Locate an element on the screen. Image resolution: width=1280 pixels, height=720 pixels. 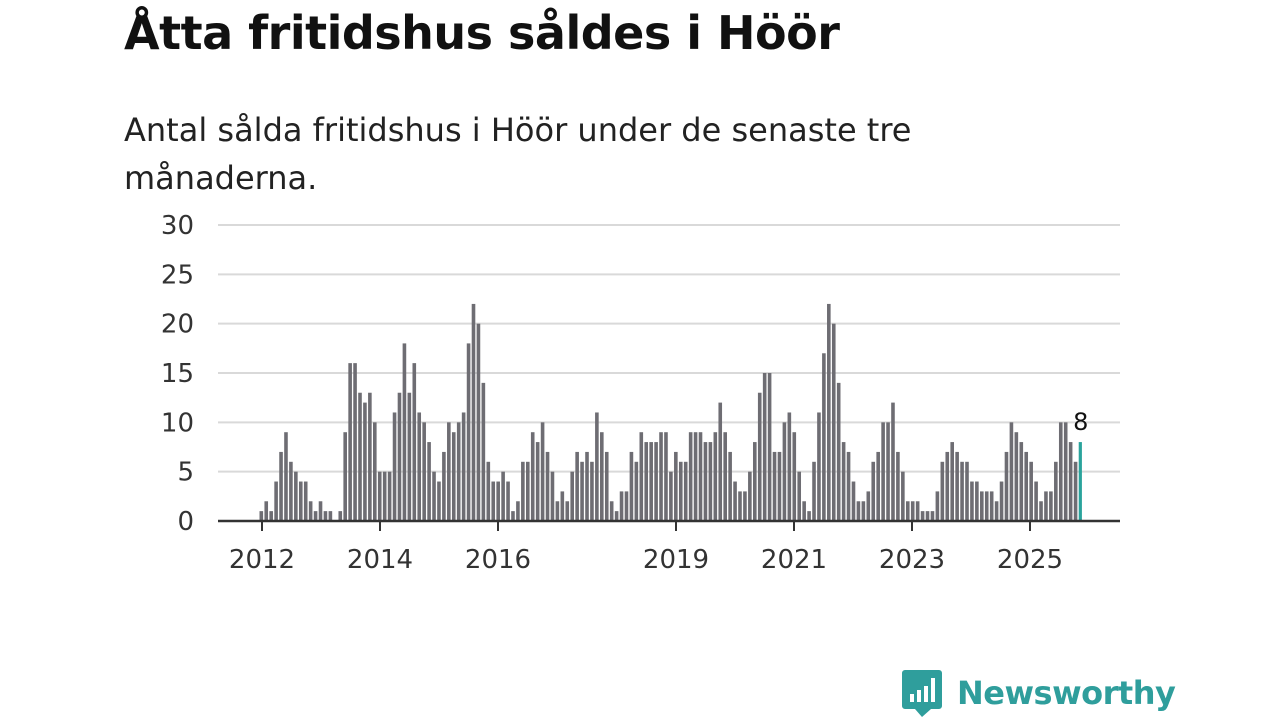
highlight-bar is located at coordinates (1080, 481).